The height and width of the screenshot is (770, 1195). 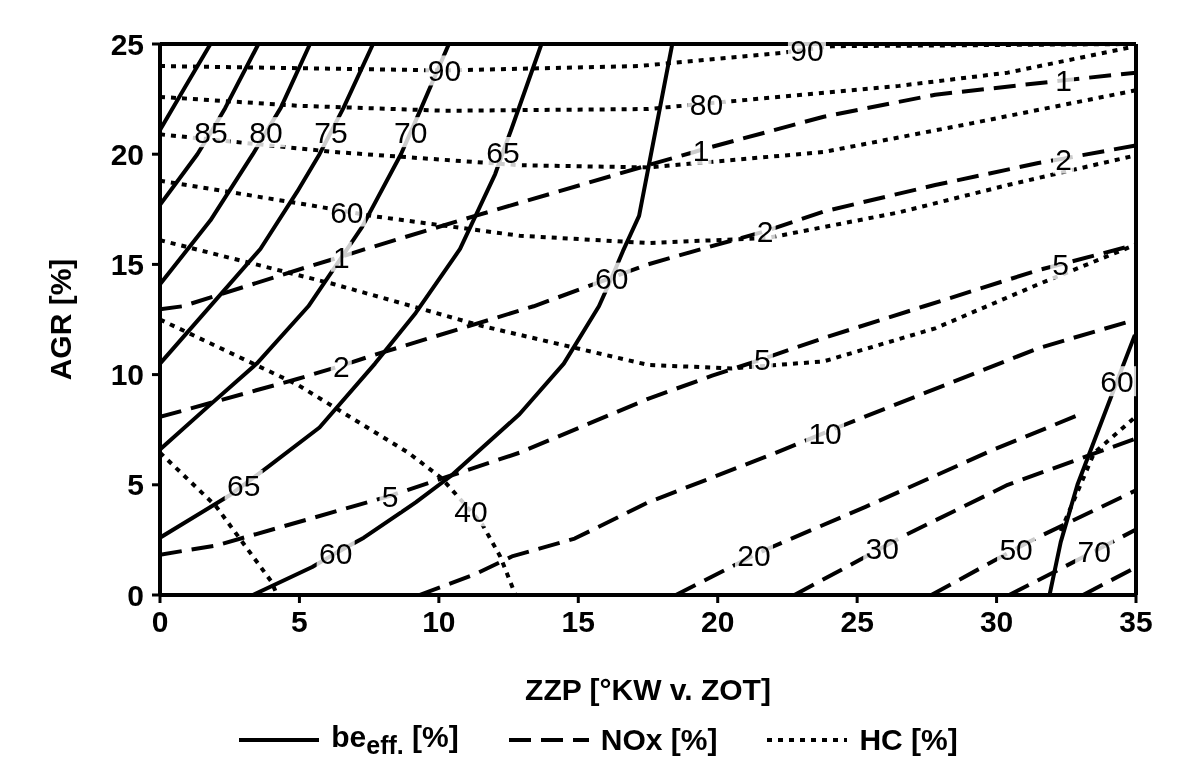 What do you see at coordinates (127, 265) in the screenshot?
I see `y-tick-label: 15` at bounding box center [127, 265].